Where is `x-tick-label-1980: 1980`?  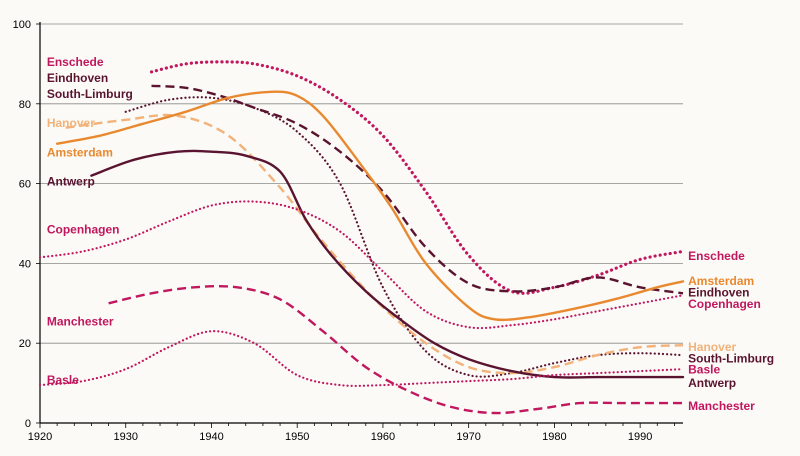
x-tick-label-1980: 1980 is located at coordinates (554, 437).